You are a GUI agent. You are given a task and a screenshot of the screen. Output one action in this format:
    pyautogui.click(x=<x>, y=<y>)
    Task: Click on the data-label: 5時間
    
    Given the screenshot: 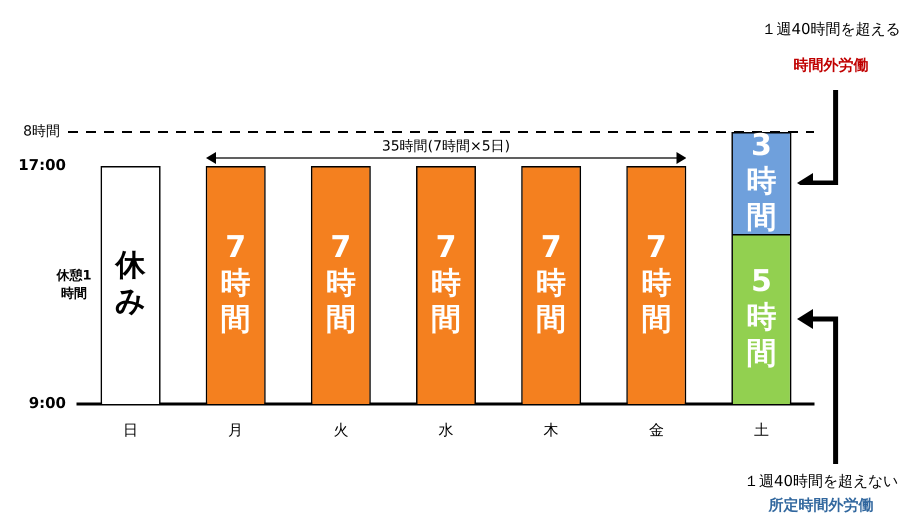 What is the action you would take?
    pyautogui.click(x=761, y=317)
    